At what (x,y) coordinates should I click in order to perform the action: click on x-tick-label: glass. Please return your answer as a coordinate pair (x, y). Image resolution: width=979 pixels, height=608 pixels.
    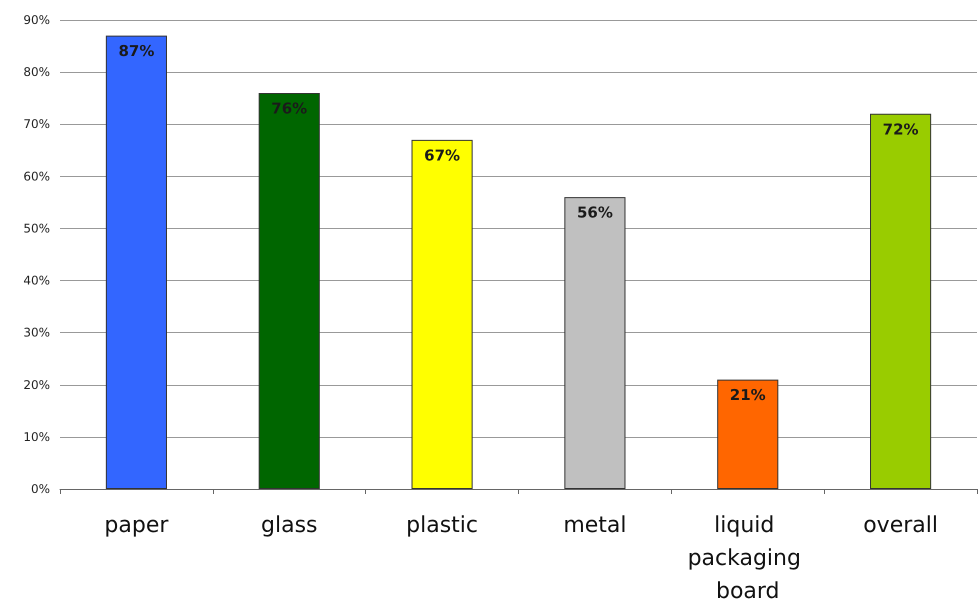
    Looking at the image, I should click on (289, 525).